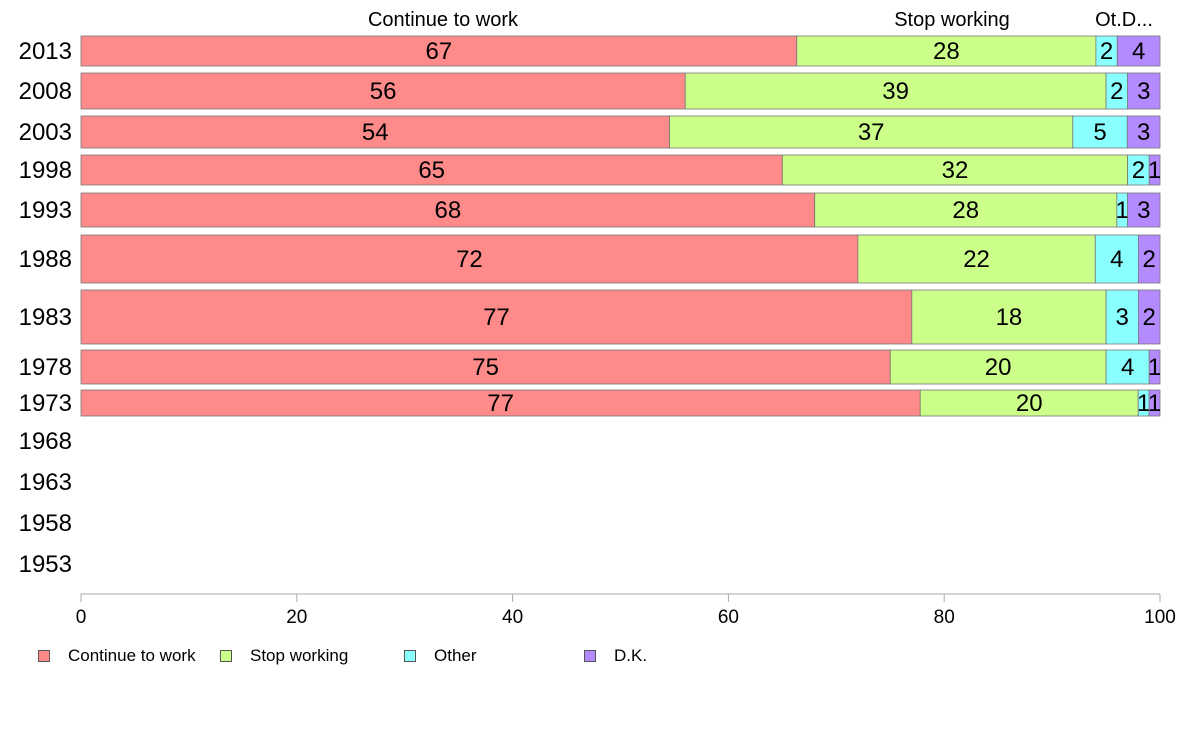 This screenshot has width=1188, height=736. I want to click on year-label-2003: 2003, so click(45, 132).